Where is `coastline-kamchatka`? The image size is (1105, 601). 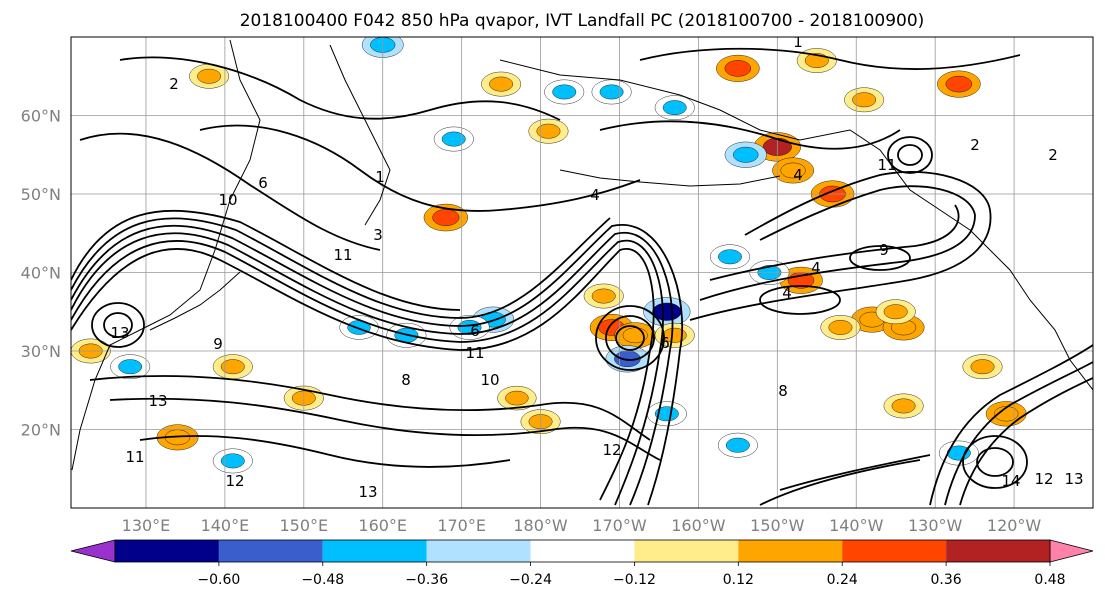 coastline-kamchatka is located at coordinates (360, 135).